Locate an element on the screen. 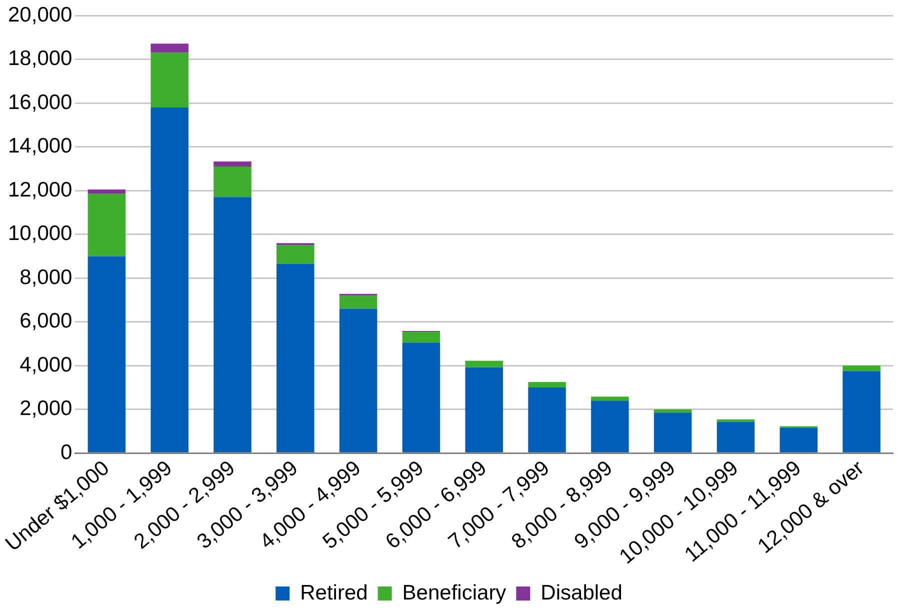 The height and width of the screenshot is (614, 901). y-tick-label: 16,000 is located at coordinates (40, 102).